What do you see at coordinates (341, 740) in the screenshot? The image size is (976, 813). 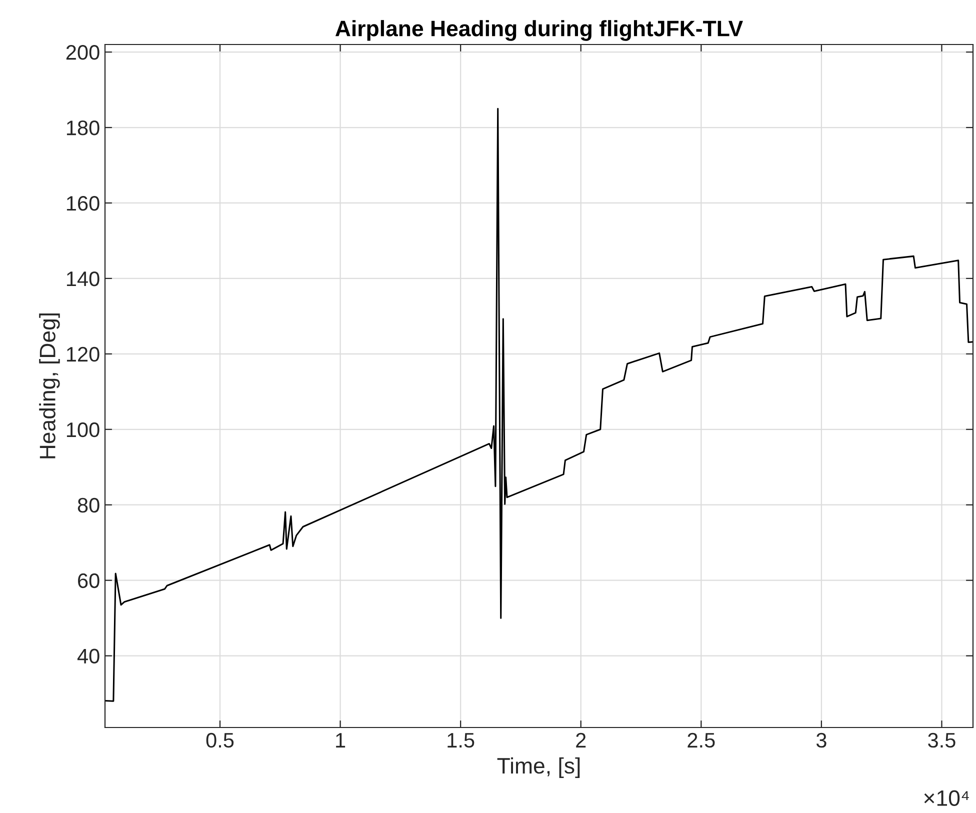 I see `x-tick-label: 1` at bounding box center [341, 740].